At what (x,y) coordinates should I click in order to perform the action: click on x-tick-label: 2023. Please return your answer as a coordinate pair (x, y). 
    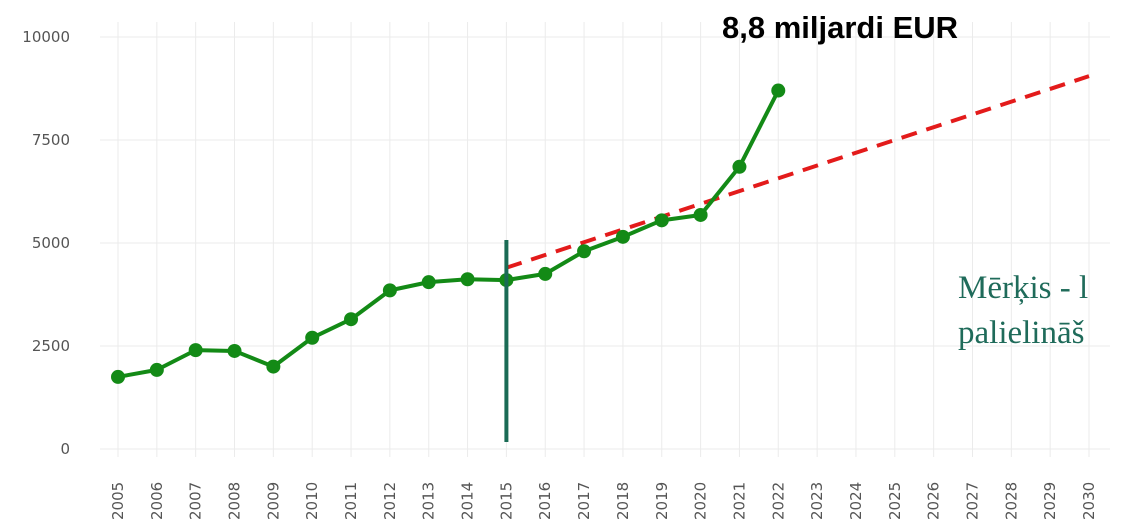
    Looking at the image, I should click on (817, 501).